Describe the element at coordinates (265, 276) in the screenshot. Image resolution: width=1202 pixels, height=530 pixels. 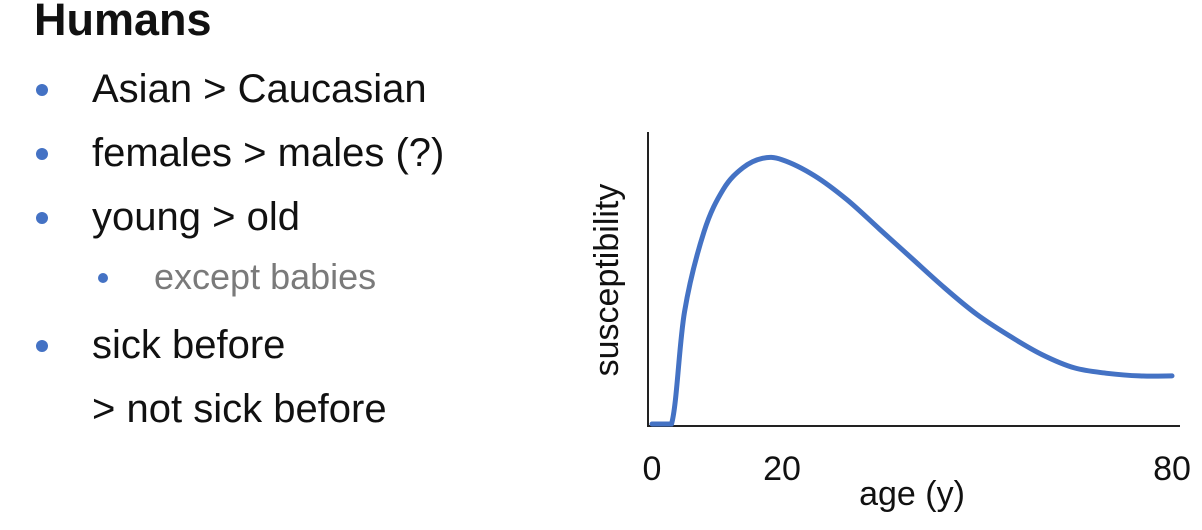
I see `sub-bullet-text: except babies` at that location.